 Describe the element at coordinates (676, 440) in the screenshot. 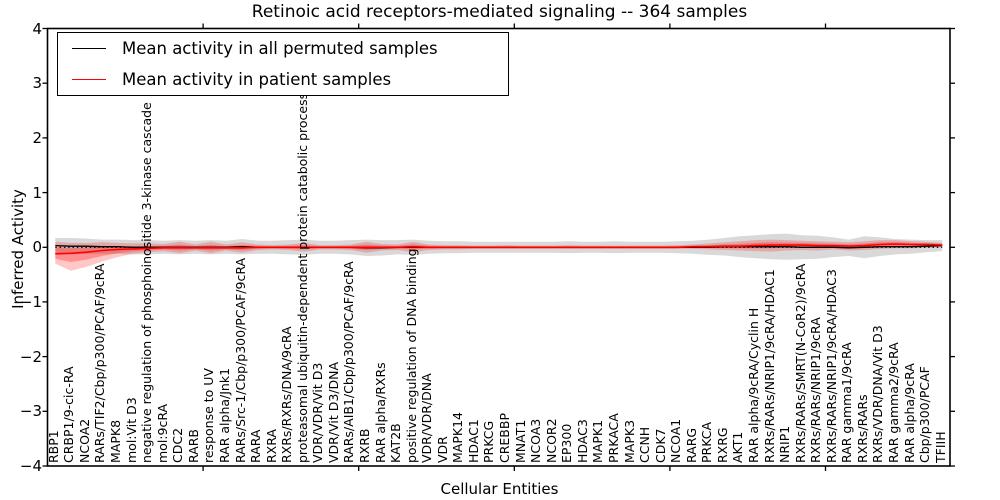

I see `x-tick-label: NCOA1` at that location.